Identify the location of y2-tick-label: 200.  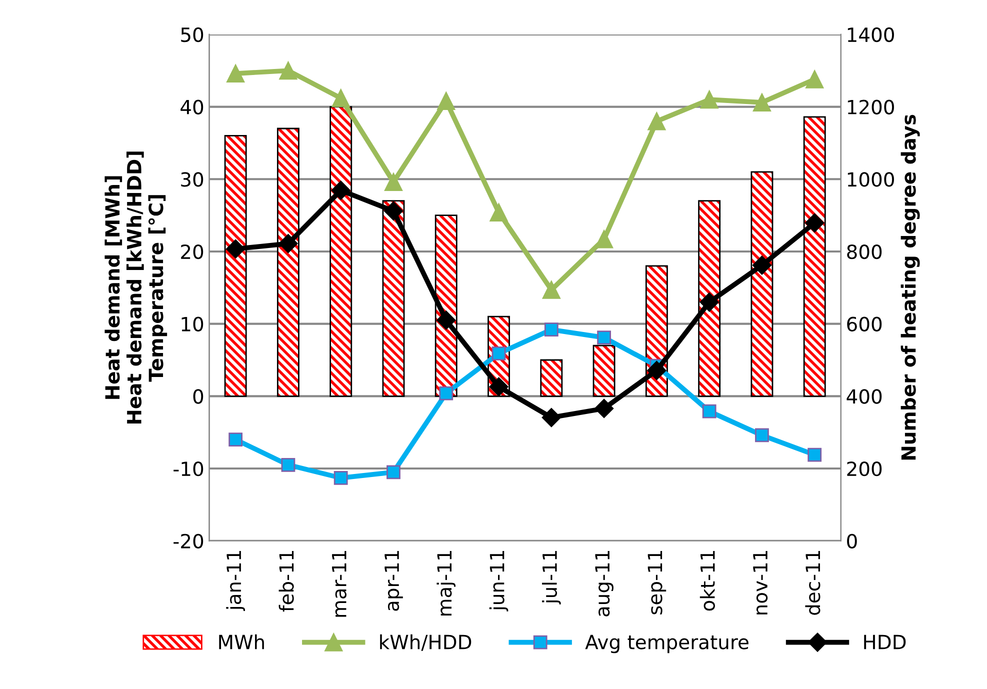
(864, 468).